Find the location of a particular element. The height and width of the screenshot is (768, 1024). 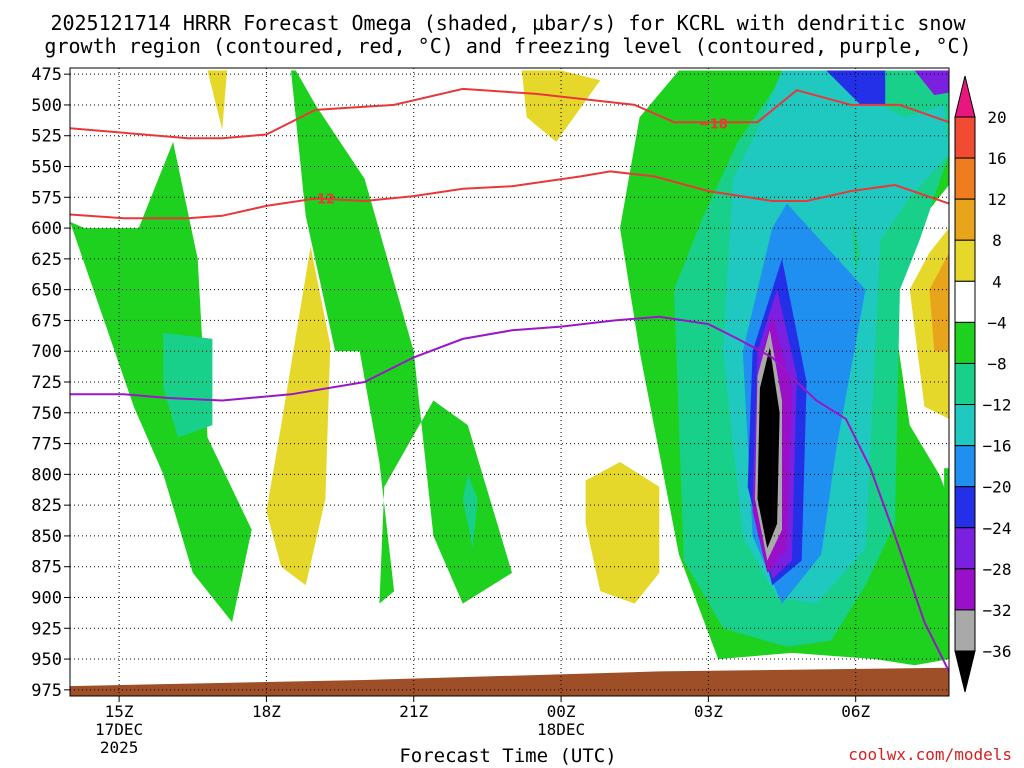

x-axis-label: Forecast Time (UTC) is located at coordinates (507, 756).